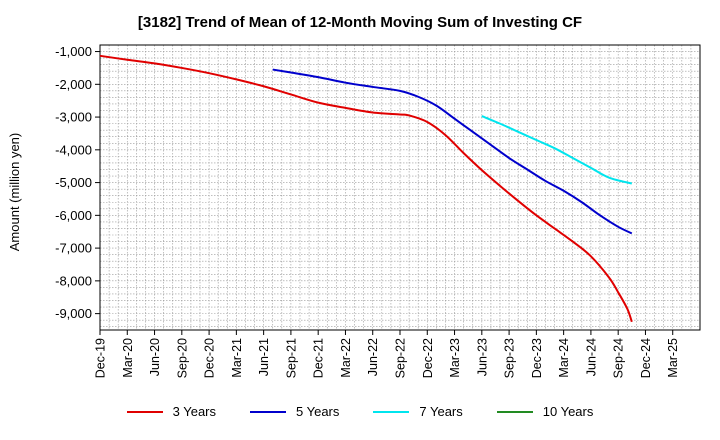 The width and height of the screenshot is (720, 440). I want to click on y-tick-label: -9,000, so click(73, 313).